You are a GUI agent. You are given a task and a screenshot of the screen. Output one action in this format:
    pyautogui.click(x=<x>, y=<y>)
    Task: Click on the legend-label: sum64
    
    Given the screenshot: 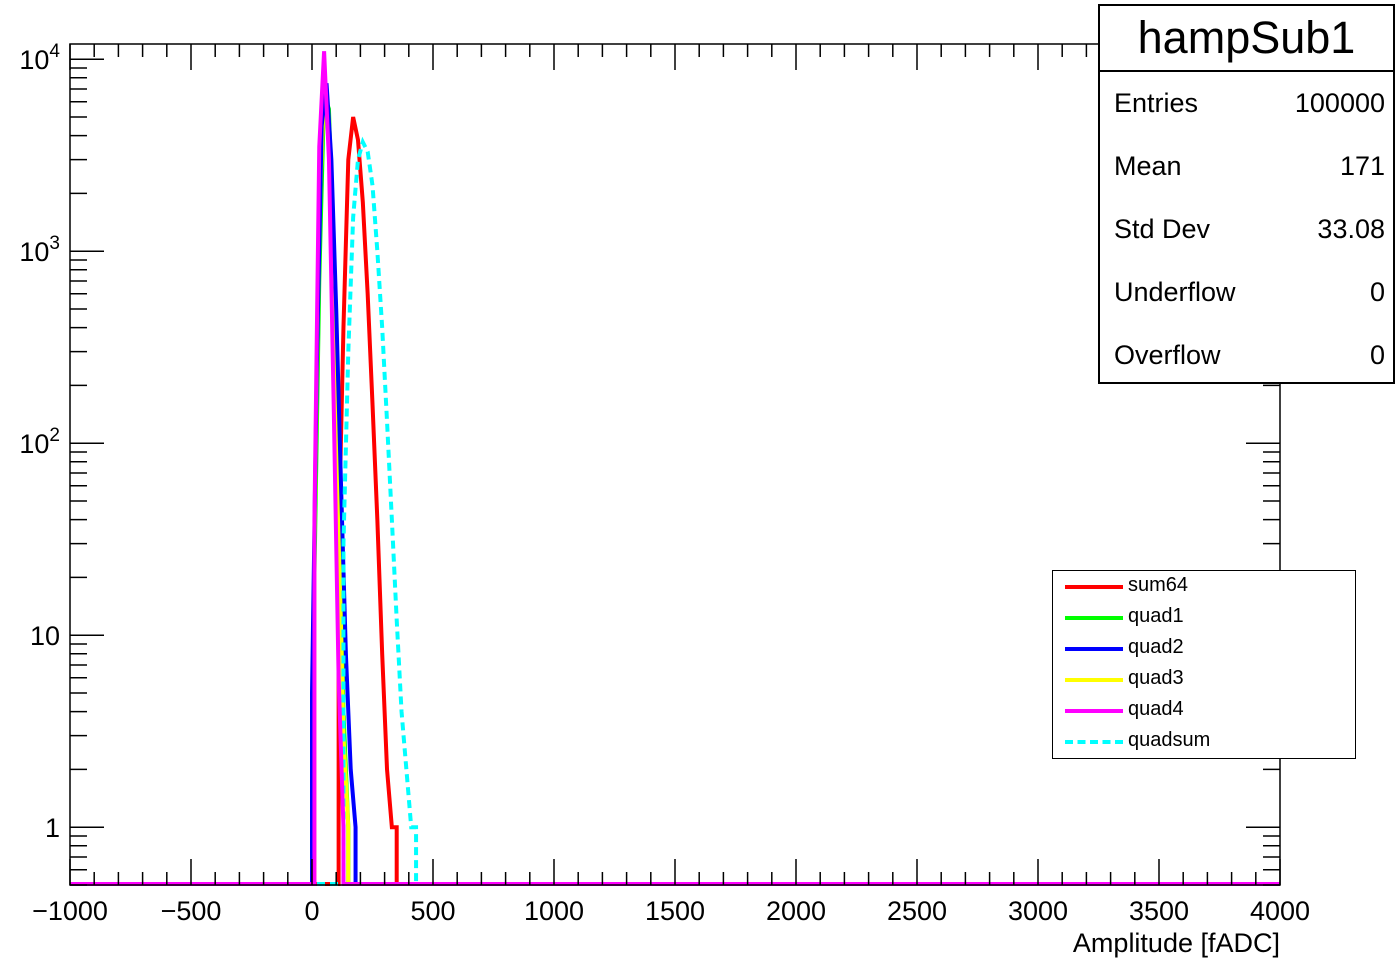 What is the action you would take?
    pyautogui.click(x=1158, y=585)
    